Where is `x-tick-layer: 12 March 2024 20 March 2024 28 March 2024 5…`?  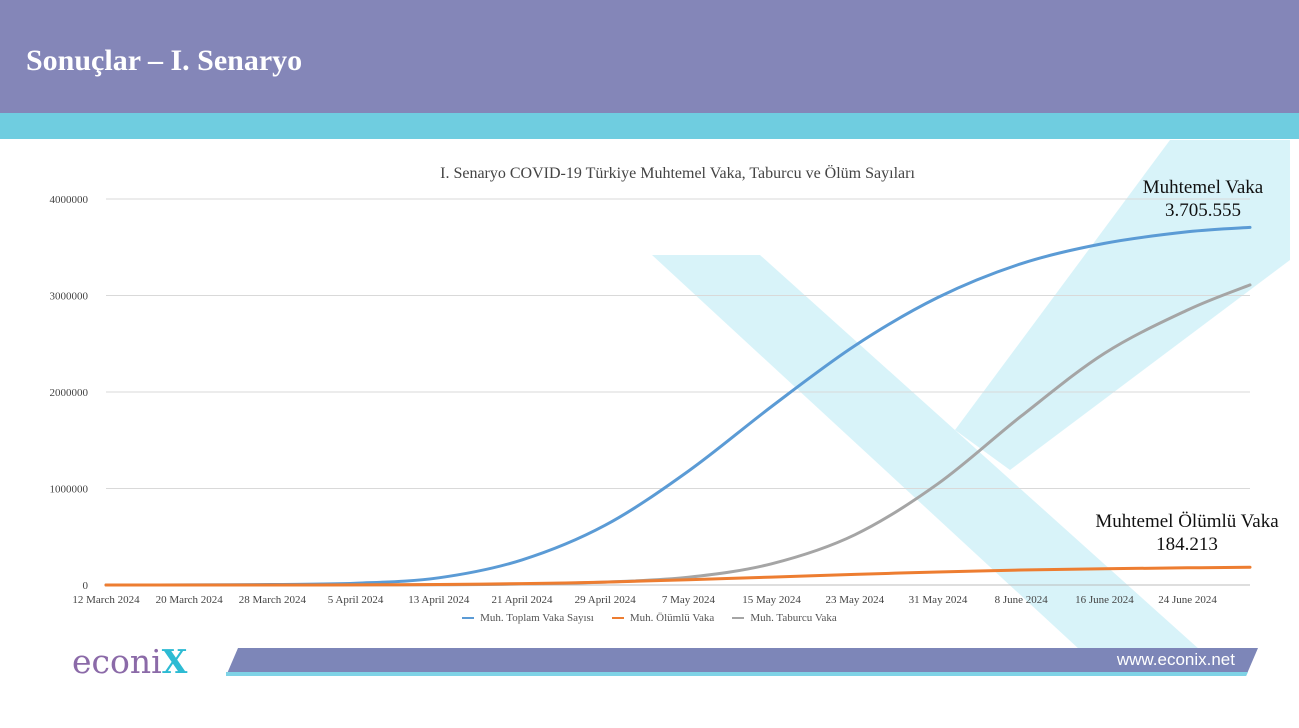
x-tick-layer: 12 March 2024 20 March 2024 28 March 2024 5… is located at coordinates (644, 600).